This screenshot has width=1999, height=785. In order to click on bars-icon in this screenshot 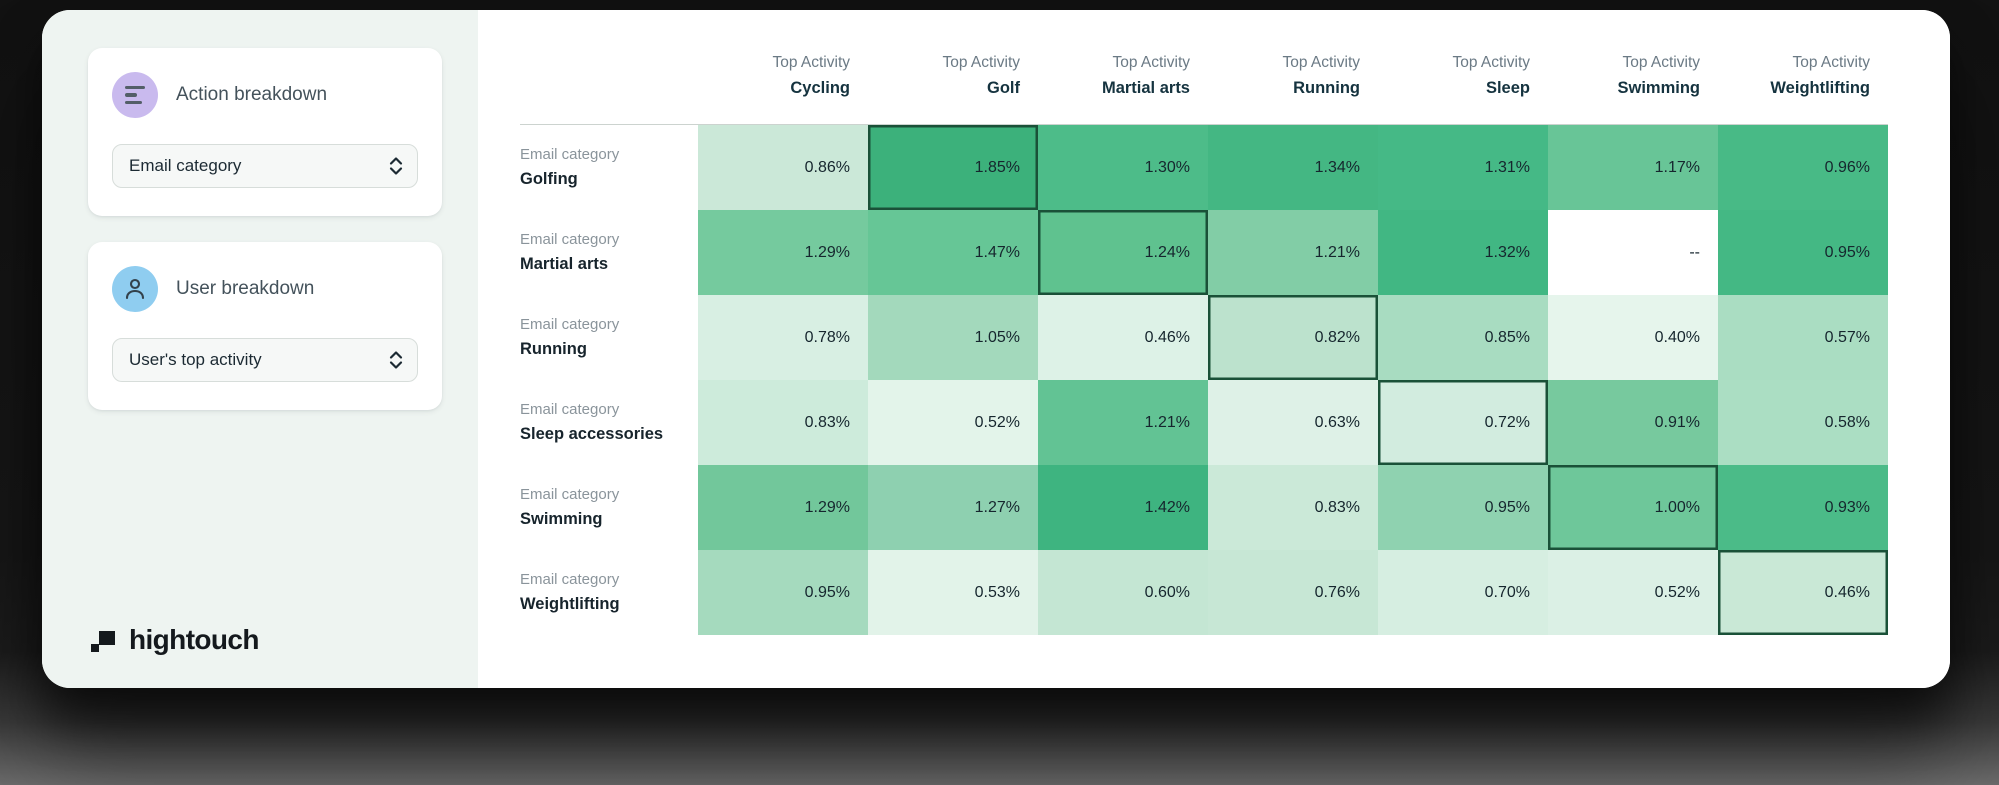, I will do `click(135, 95)`.